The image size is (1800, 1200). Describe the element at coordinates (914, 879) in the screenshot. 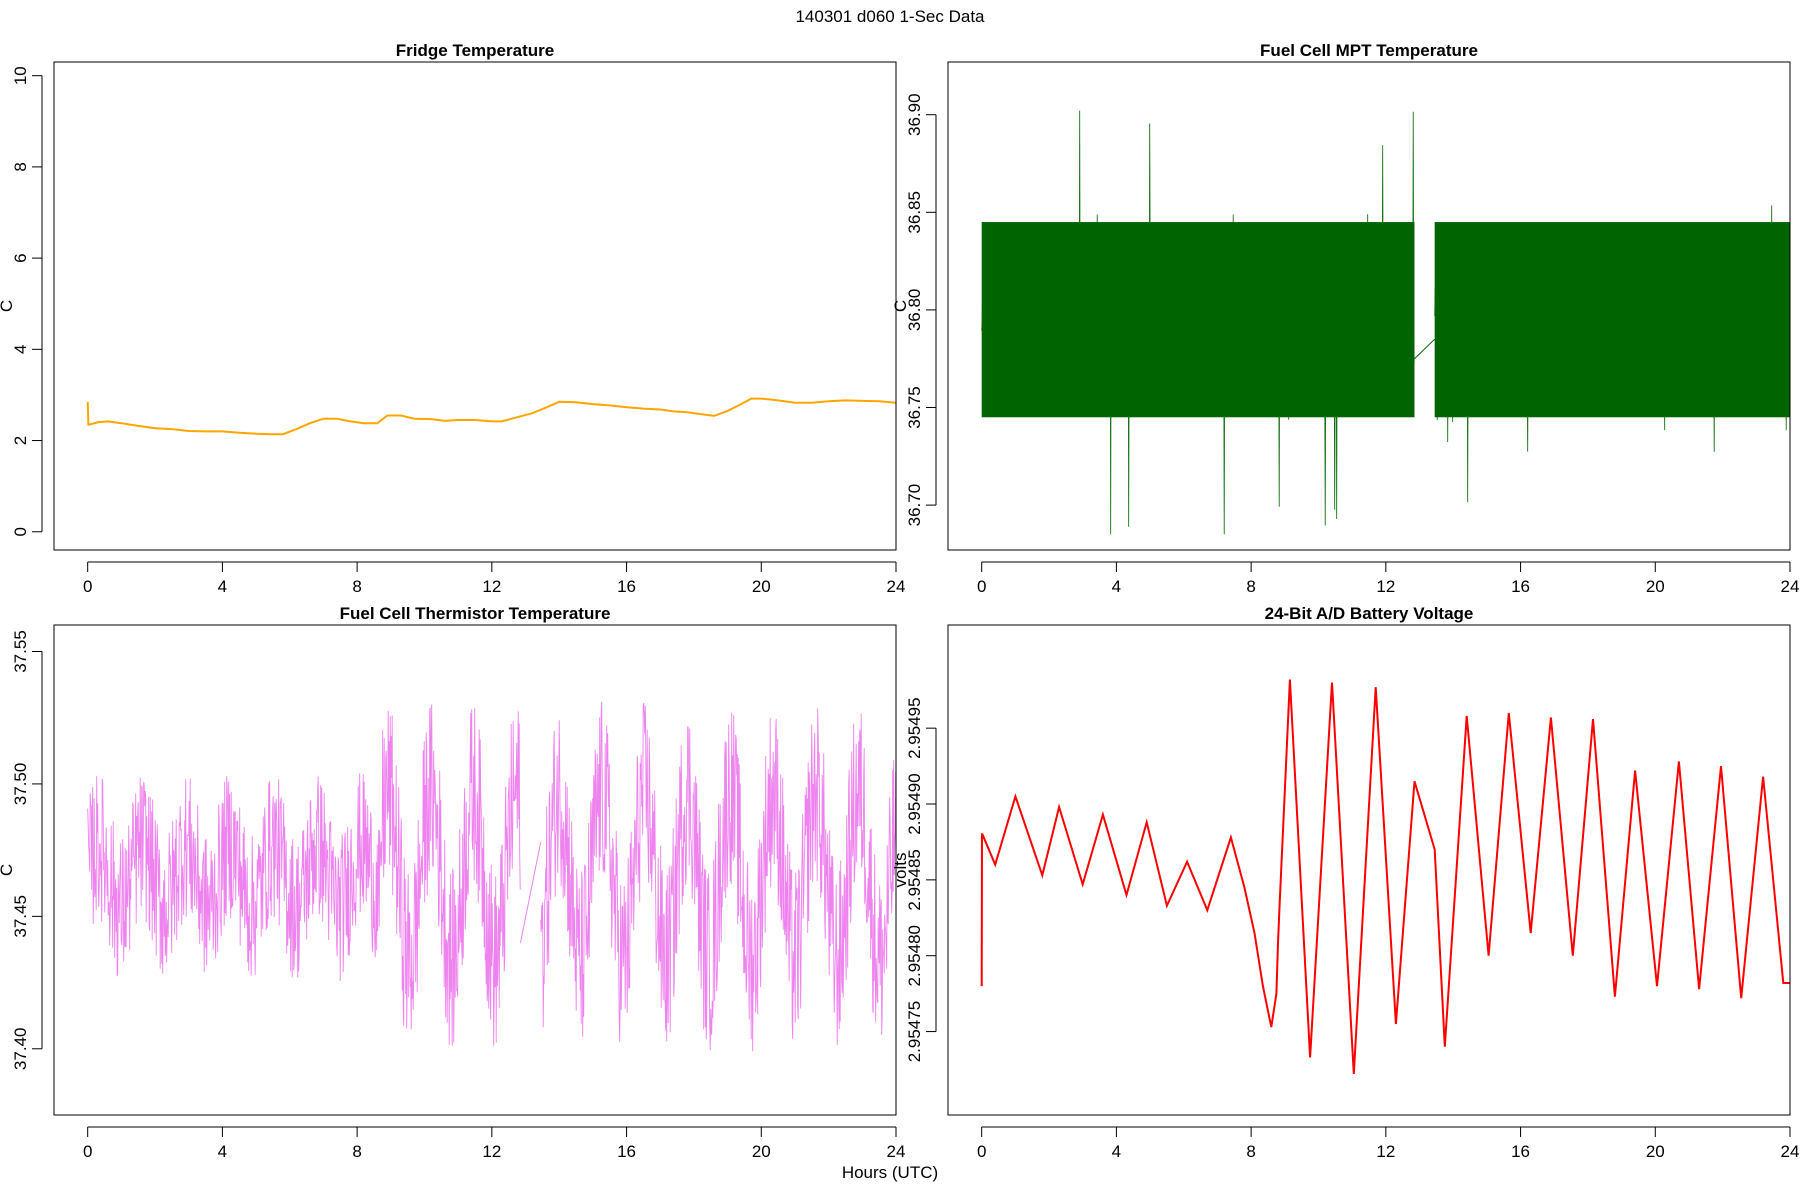

I see `y-tick-label: 2.95485` at that location.